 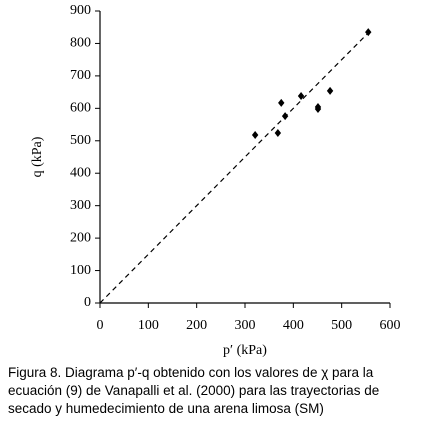 I want to click on y-tick-label: 300, so click(x=80, y=205).